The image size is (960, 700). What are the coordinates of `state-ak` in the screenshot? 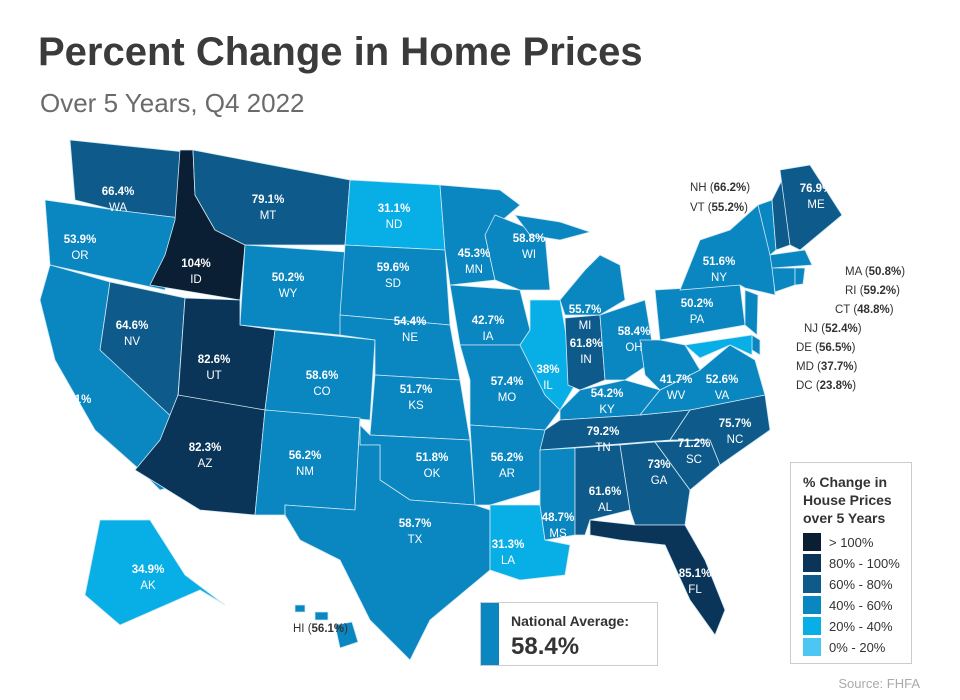 It's located at (155, 572).